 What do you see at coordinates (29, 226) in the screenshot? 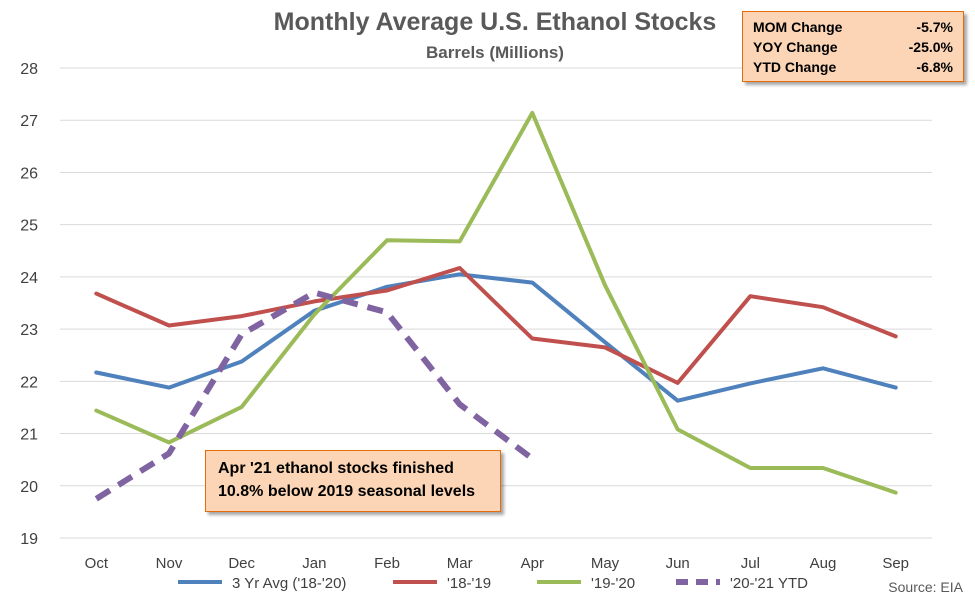
I see `y-tick-label: 25` at bounding box center [29, 226].